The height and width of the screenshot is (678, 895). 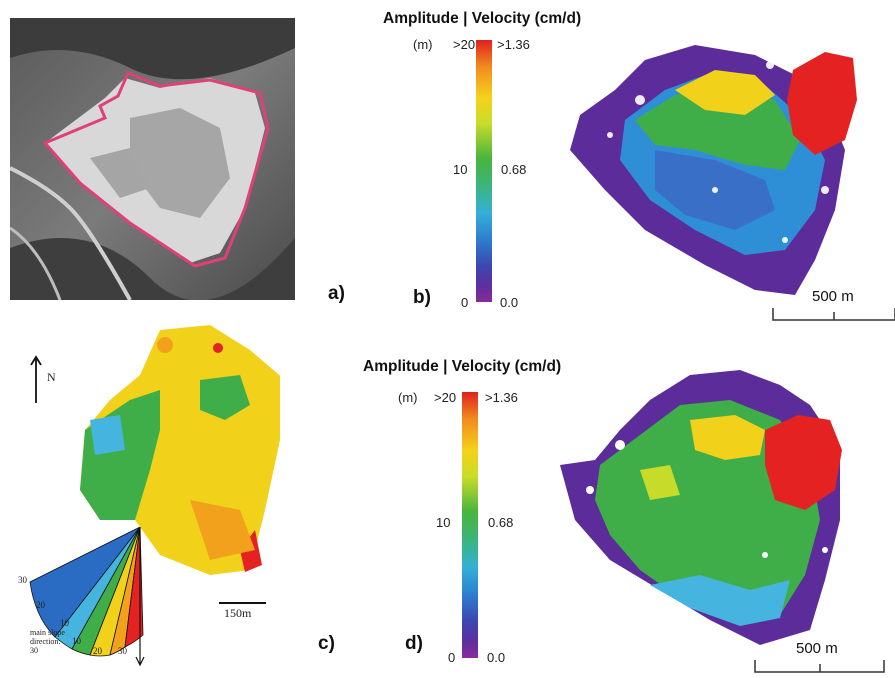 I want to click on colorbar-b-unit: (m), so click(x=423, y=44).